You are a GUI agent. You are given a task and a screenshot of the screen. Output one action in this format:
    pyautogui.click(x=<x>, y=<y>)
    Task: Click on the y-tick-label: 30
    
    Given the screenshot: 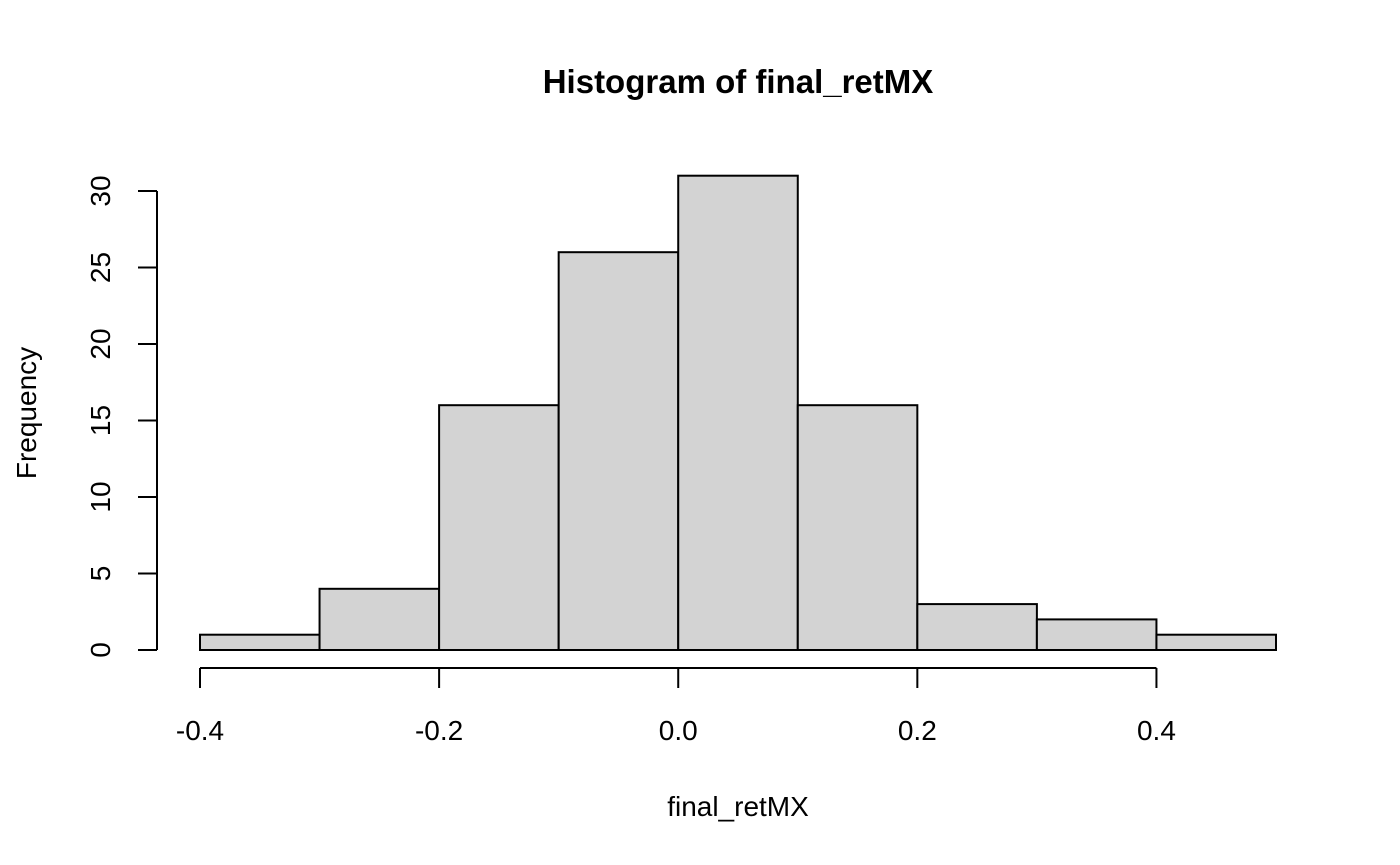 What is the action you would take?
    pyautogui.click(x=100, y=190)
    